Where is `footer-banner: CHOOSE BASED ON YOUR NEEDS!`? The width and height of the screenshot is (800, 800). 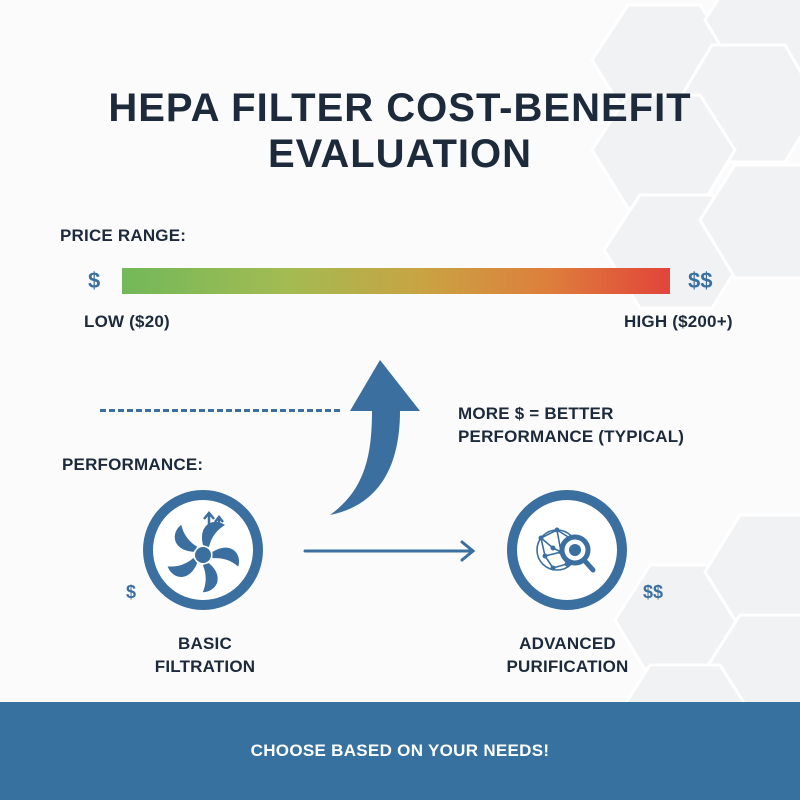
footer-banner: CHOOSE BASED ON YOUR NEEDS! is located at coordinates (400, 751).